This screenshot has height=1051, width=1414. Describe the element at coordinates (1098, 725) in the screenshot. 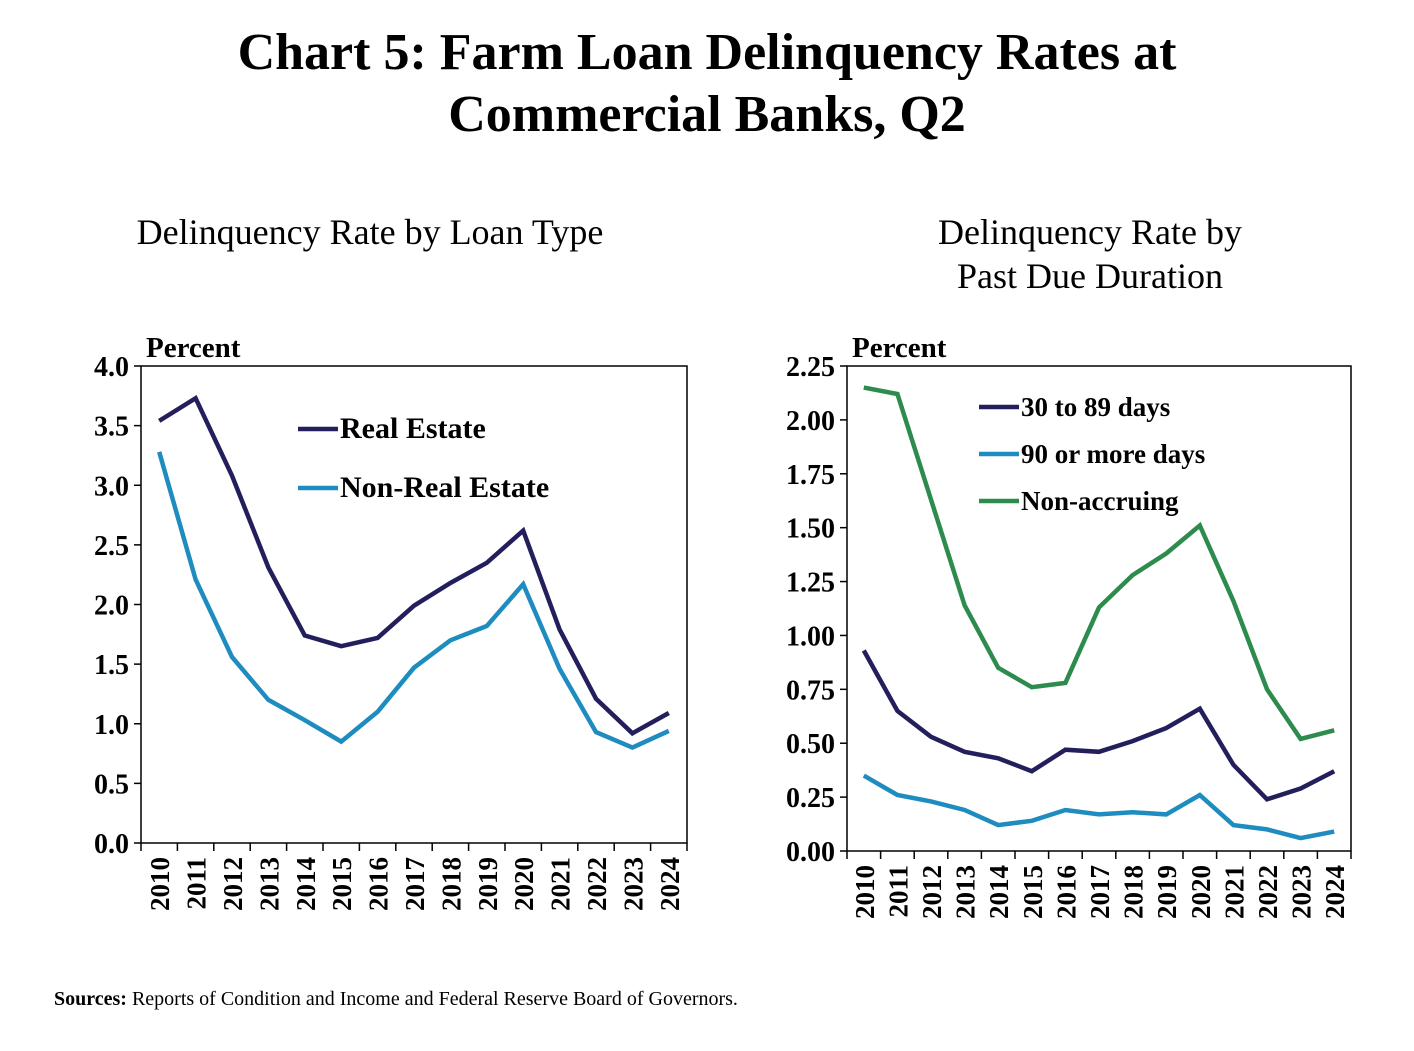

I see `series-line-30-to-89-days` at that location.